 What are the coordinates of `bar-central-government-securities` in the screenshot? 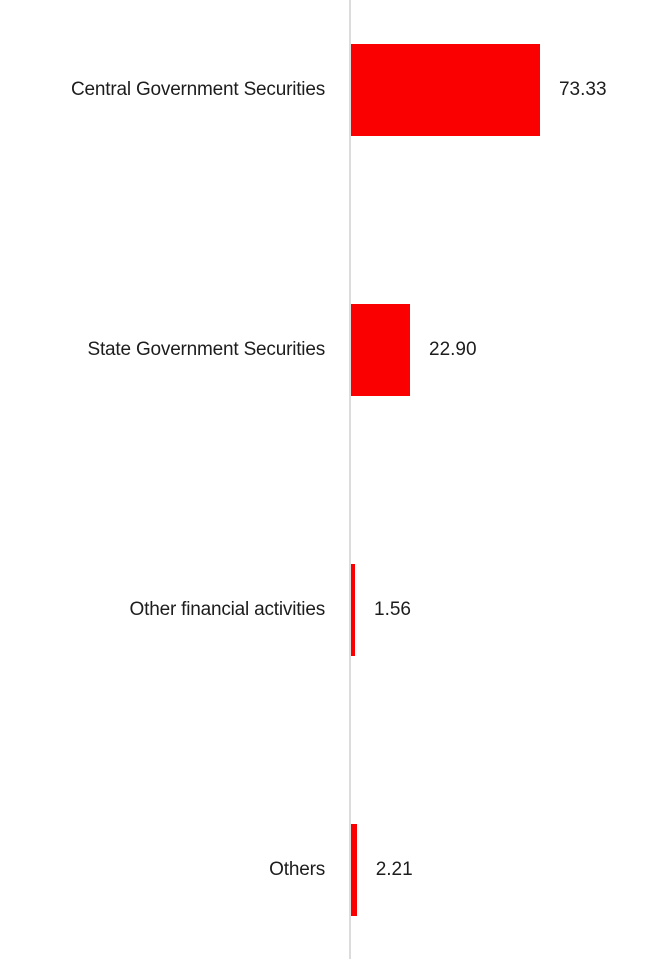 It's located at (445, 90).